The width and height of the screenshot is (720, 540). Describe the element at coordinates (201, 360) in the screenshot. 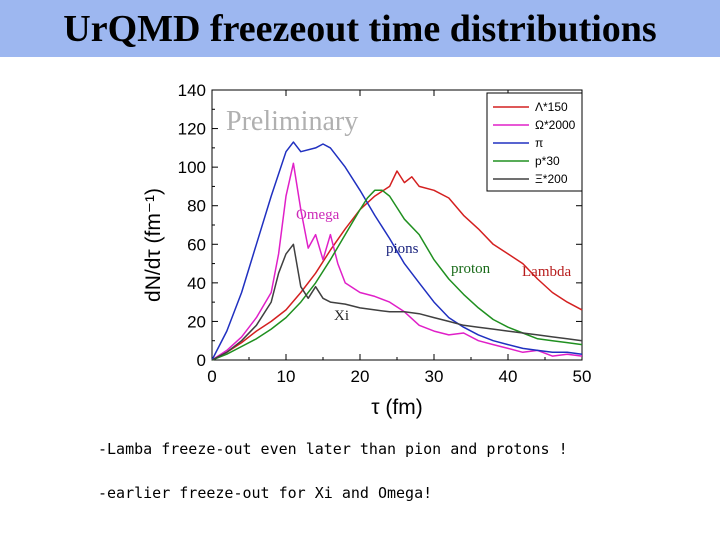

I see `y-tick-label: 0` at that location.